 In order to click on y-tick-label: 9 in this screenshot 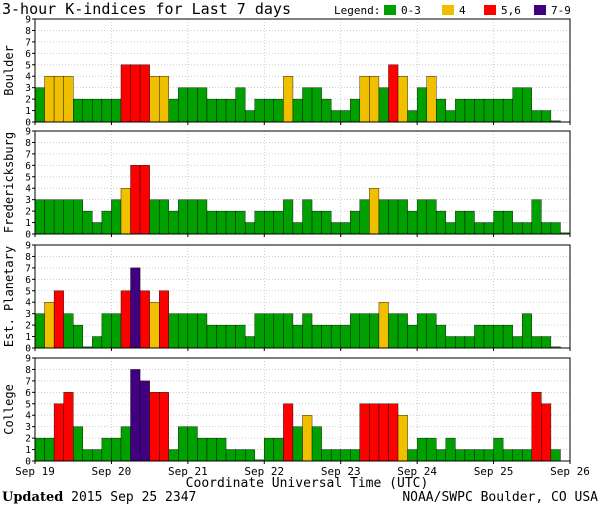, I will do `click(28, 246)`.